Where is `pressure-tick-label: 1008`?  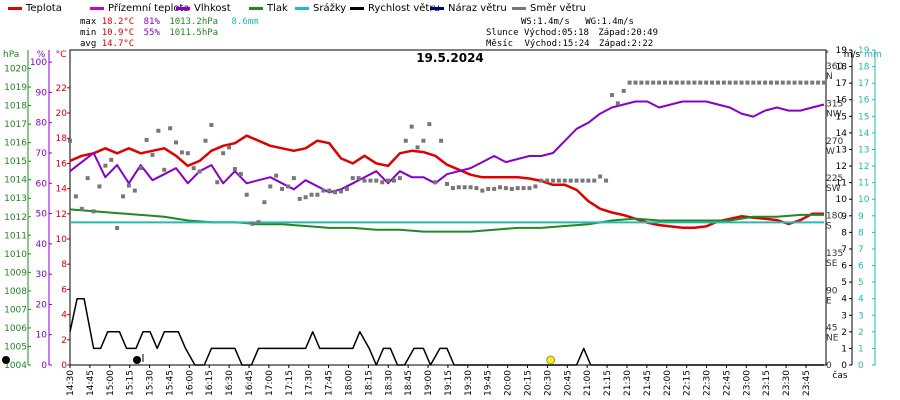 pressure-tick-label: 1008 is located at coordinates (15, 292).